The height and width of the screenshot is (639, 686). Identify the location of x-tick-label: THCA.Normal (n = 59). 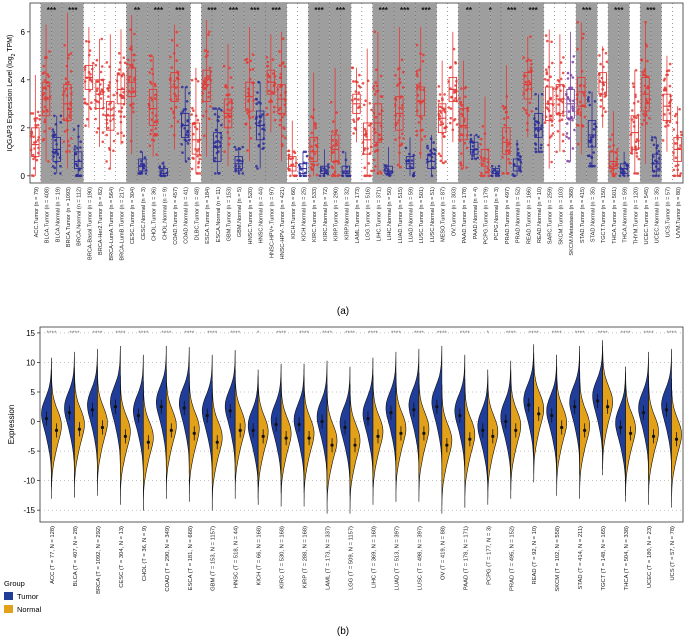
(626, 215).